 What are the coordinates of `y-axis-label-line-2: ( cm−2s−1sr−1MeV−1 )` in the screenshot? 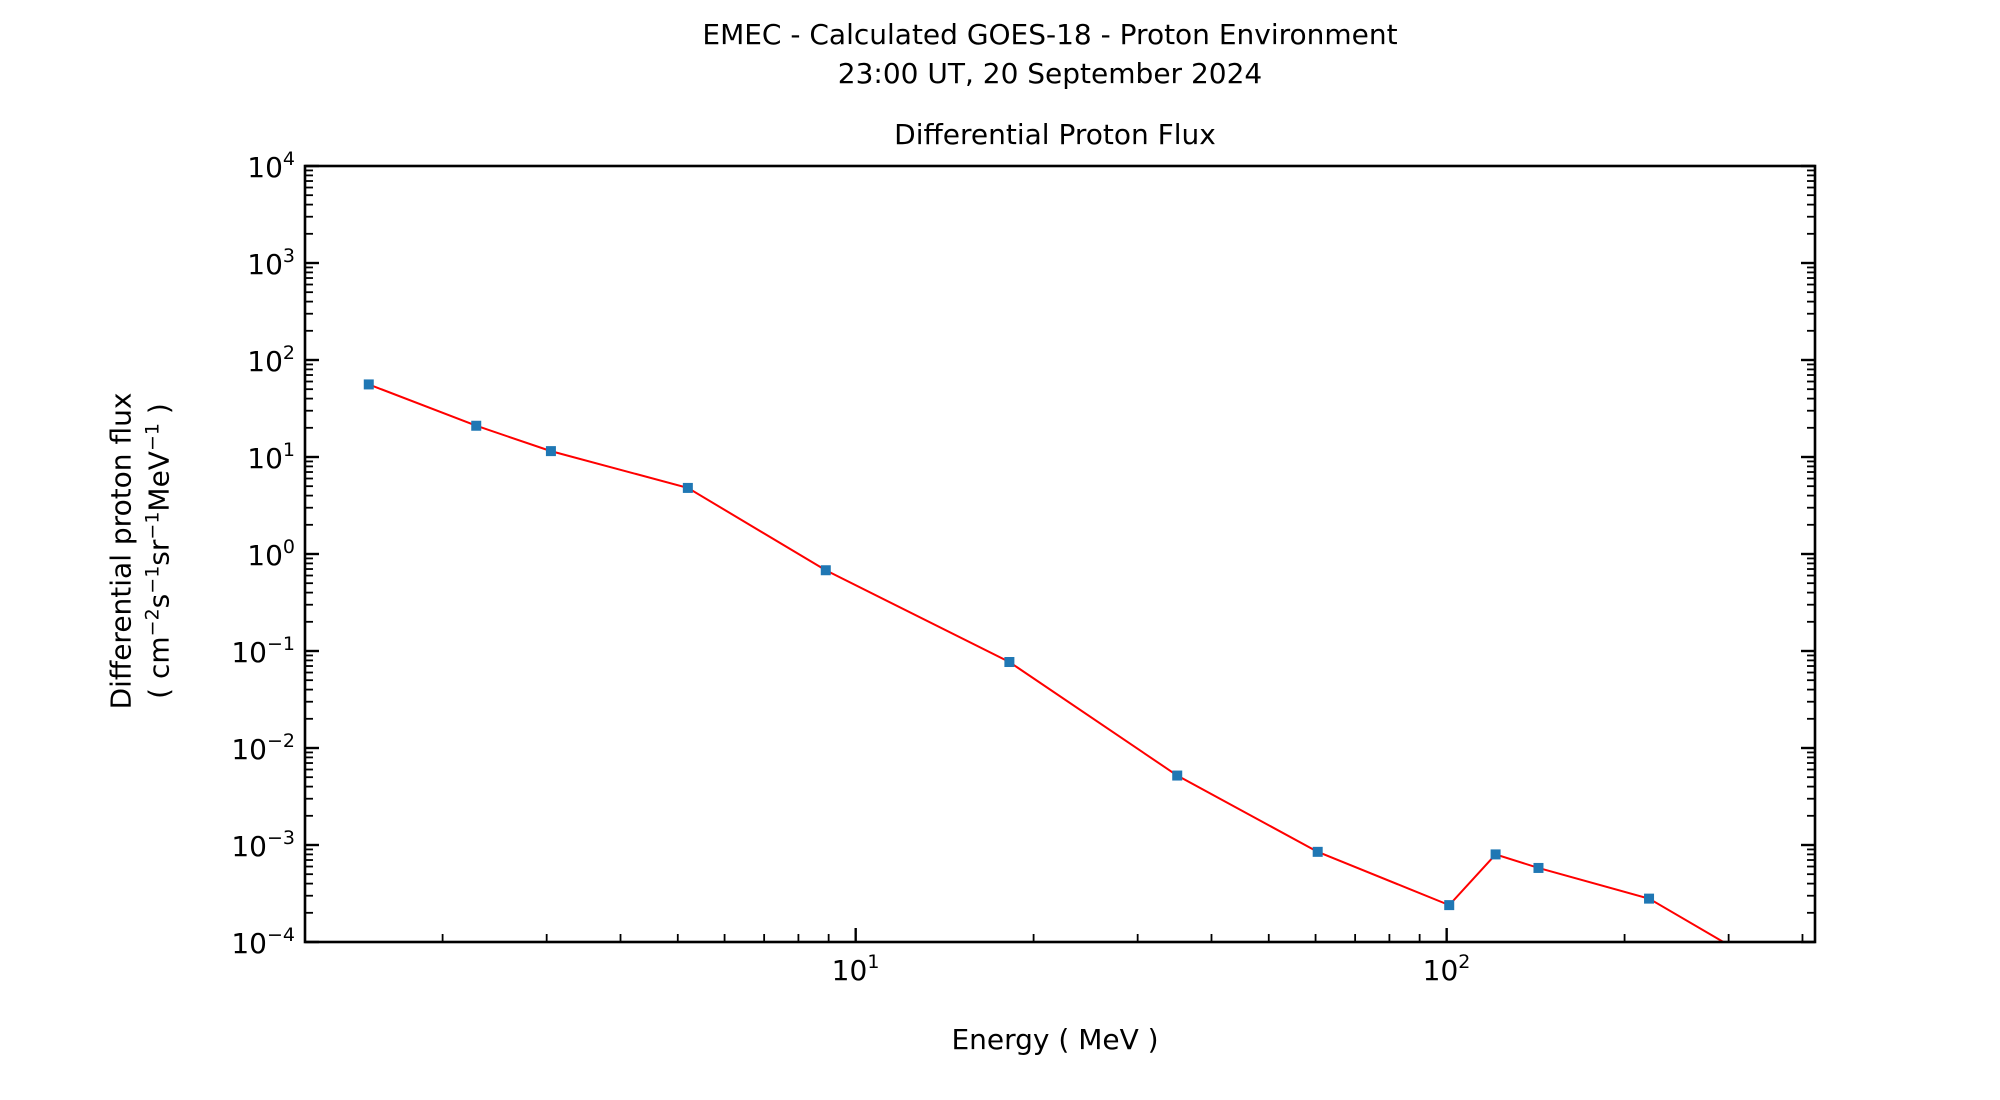 It's located at (161, 551).